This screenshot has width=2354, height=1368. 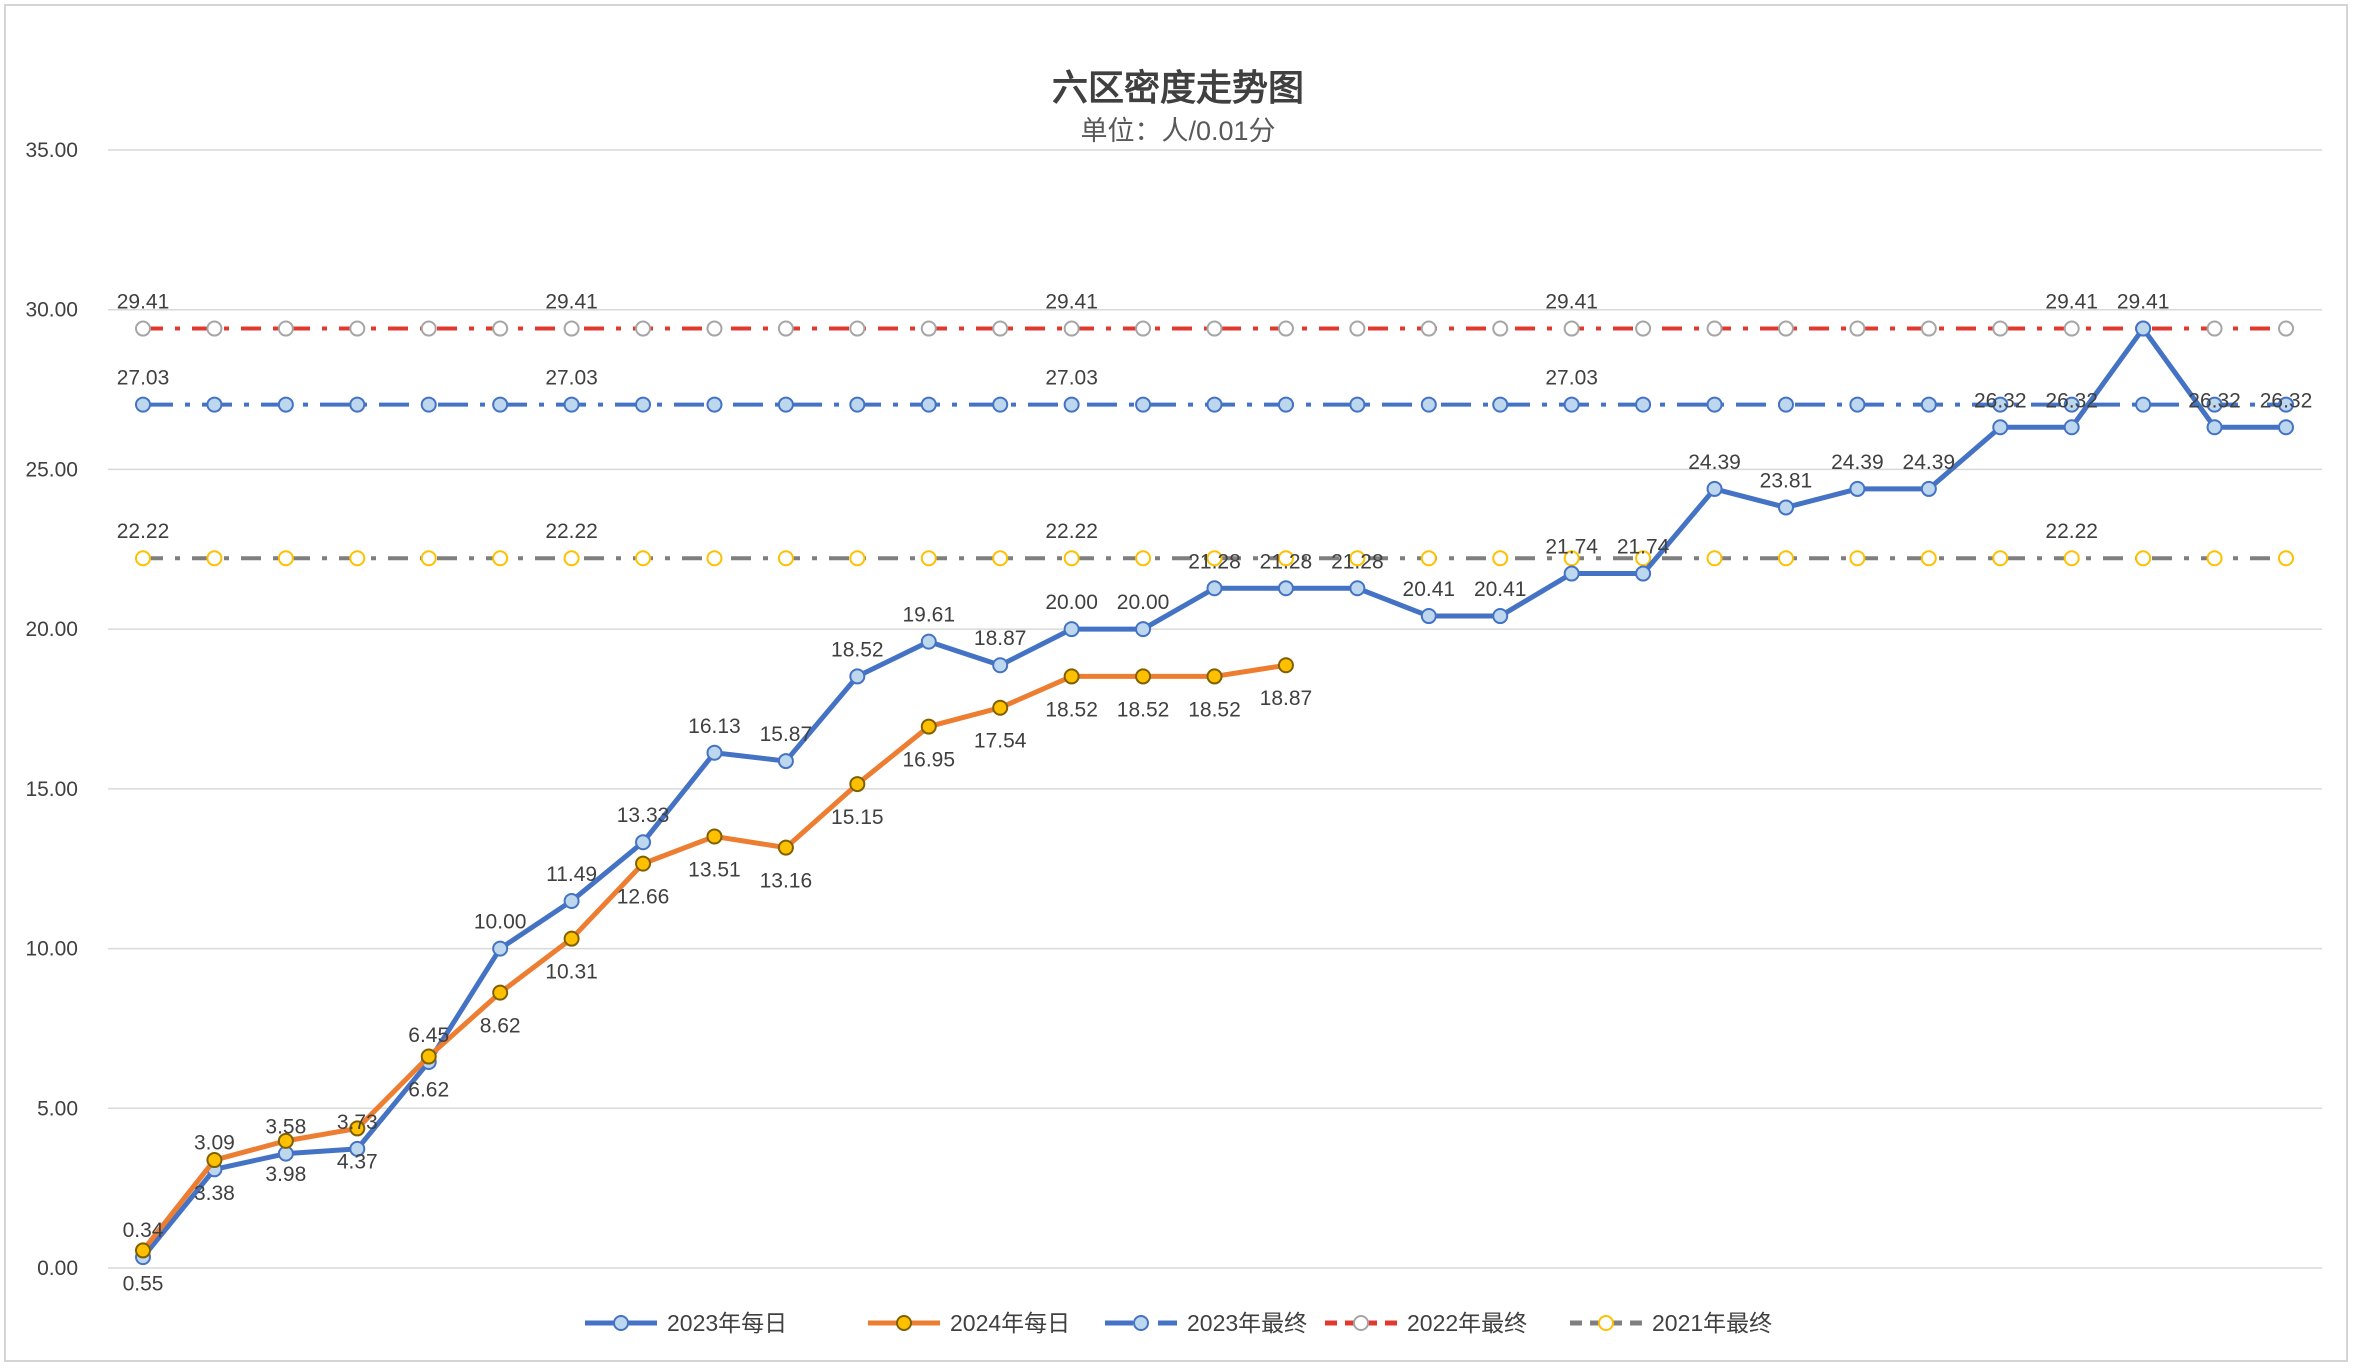 What do you see at coordinates (1286, 698) in the screenshot?
I see `series-2024-data-label: 18.87` at bounding box center [1286, 698].